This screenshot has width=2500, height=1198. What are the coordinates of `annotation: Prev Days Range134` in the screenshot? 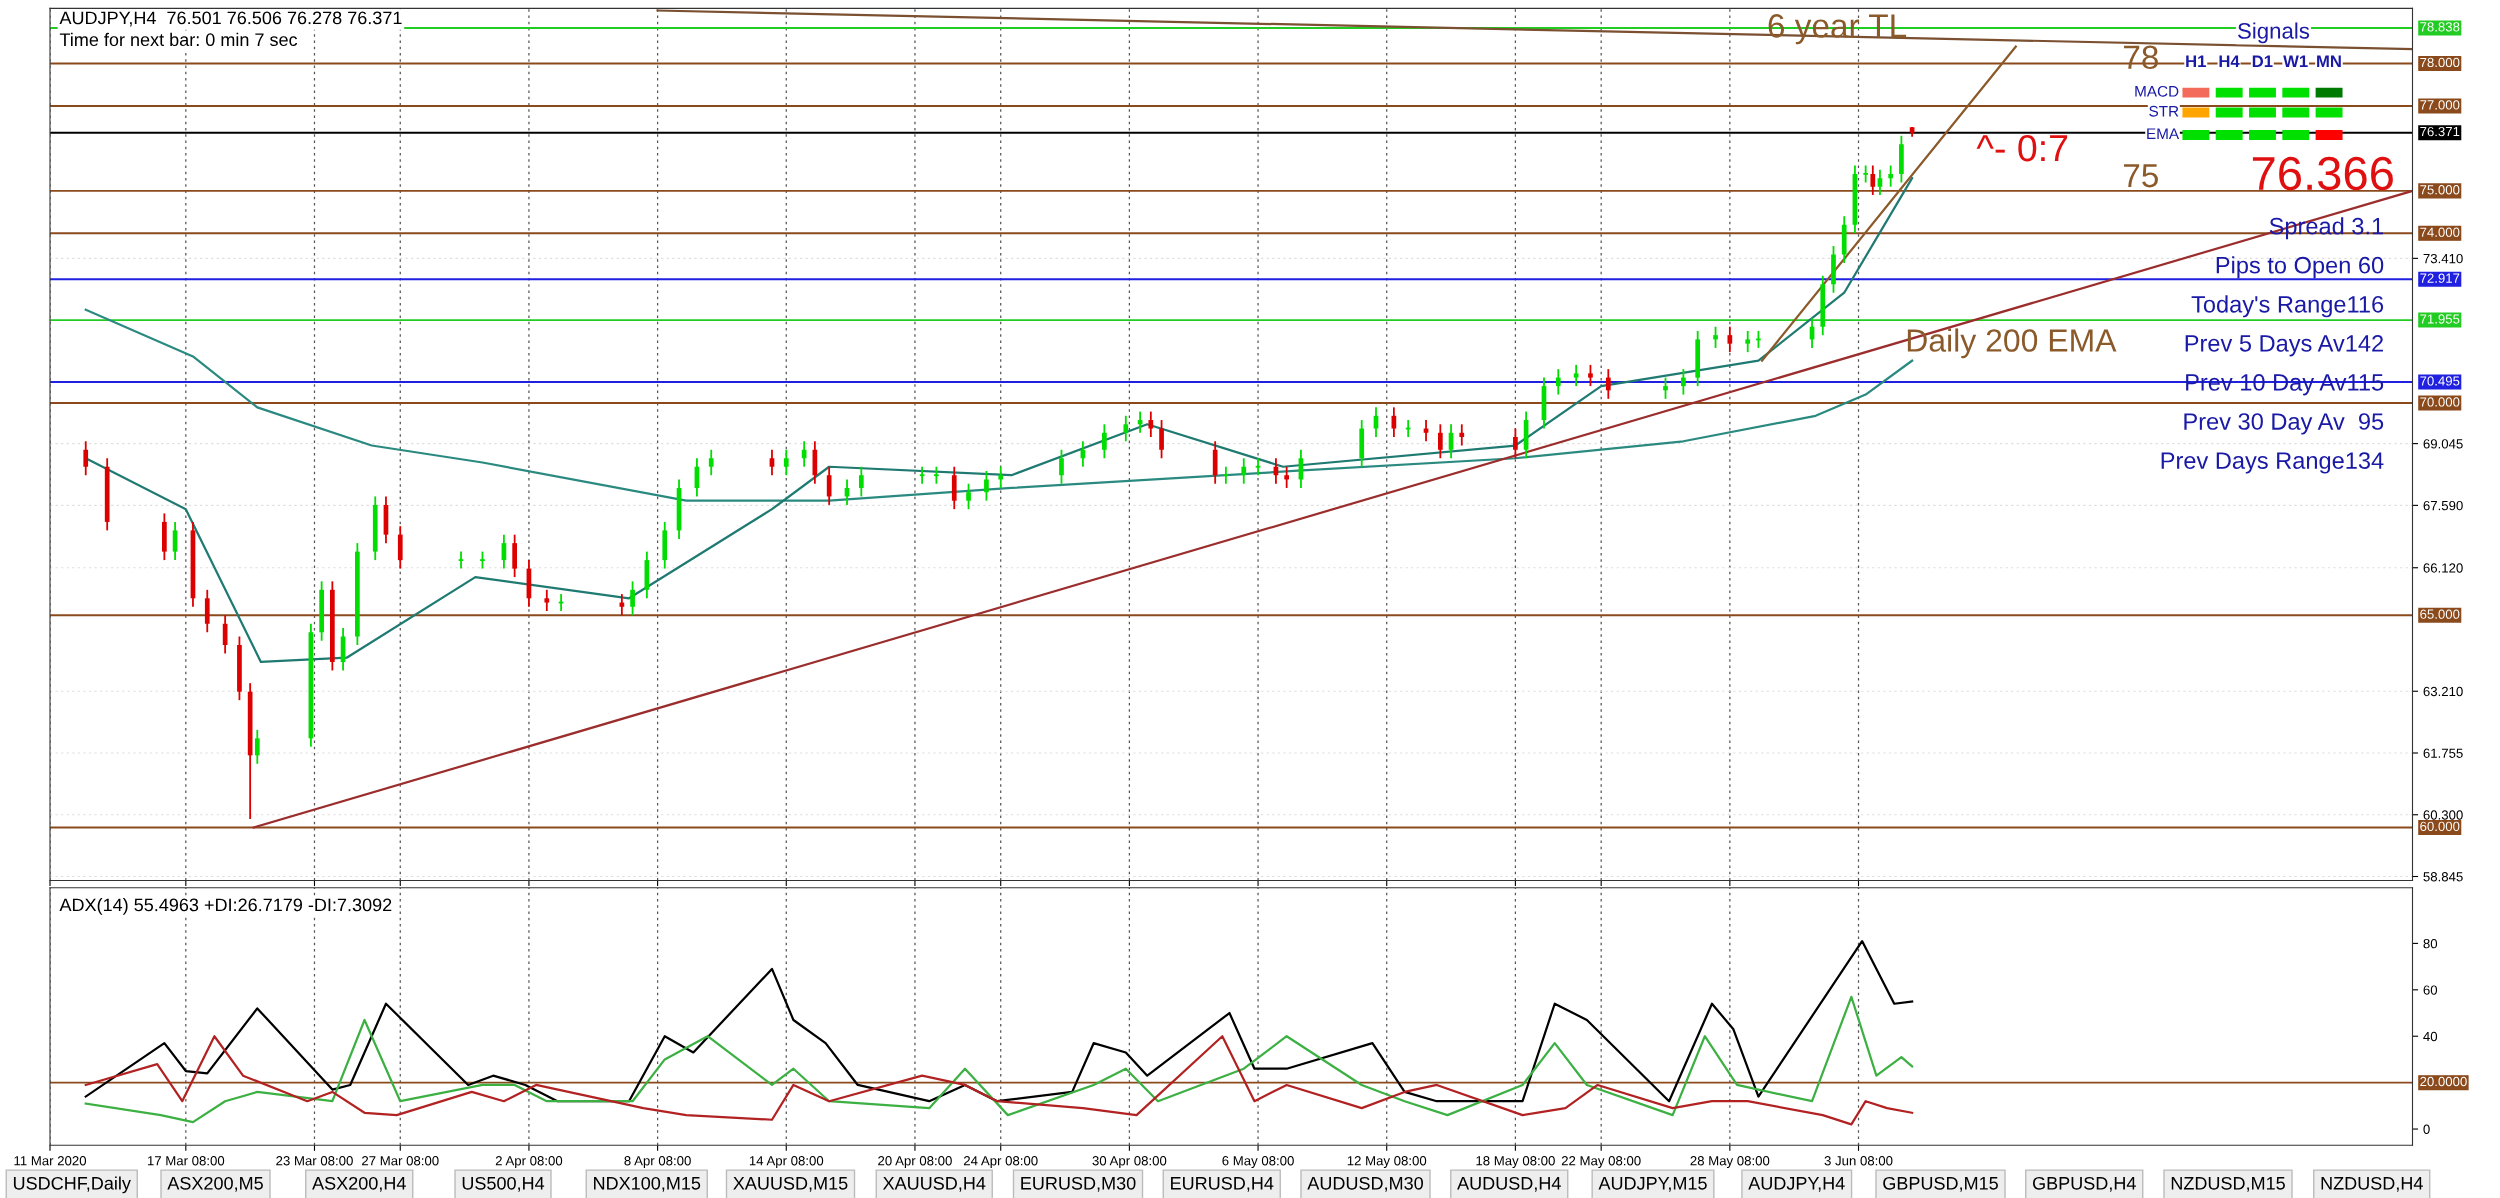 It's located at (2272, 463).